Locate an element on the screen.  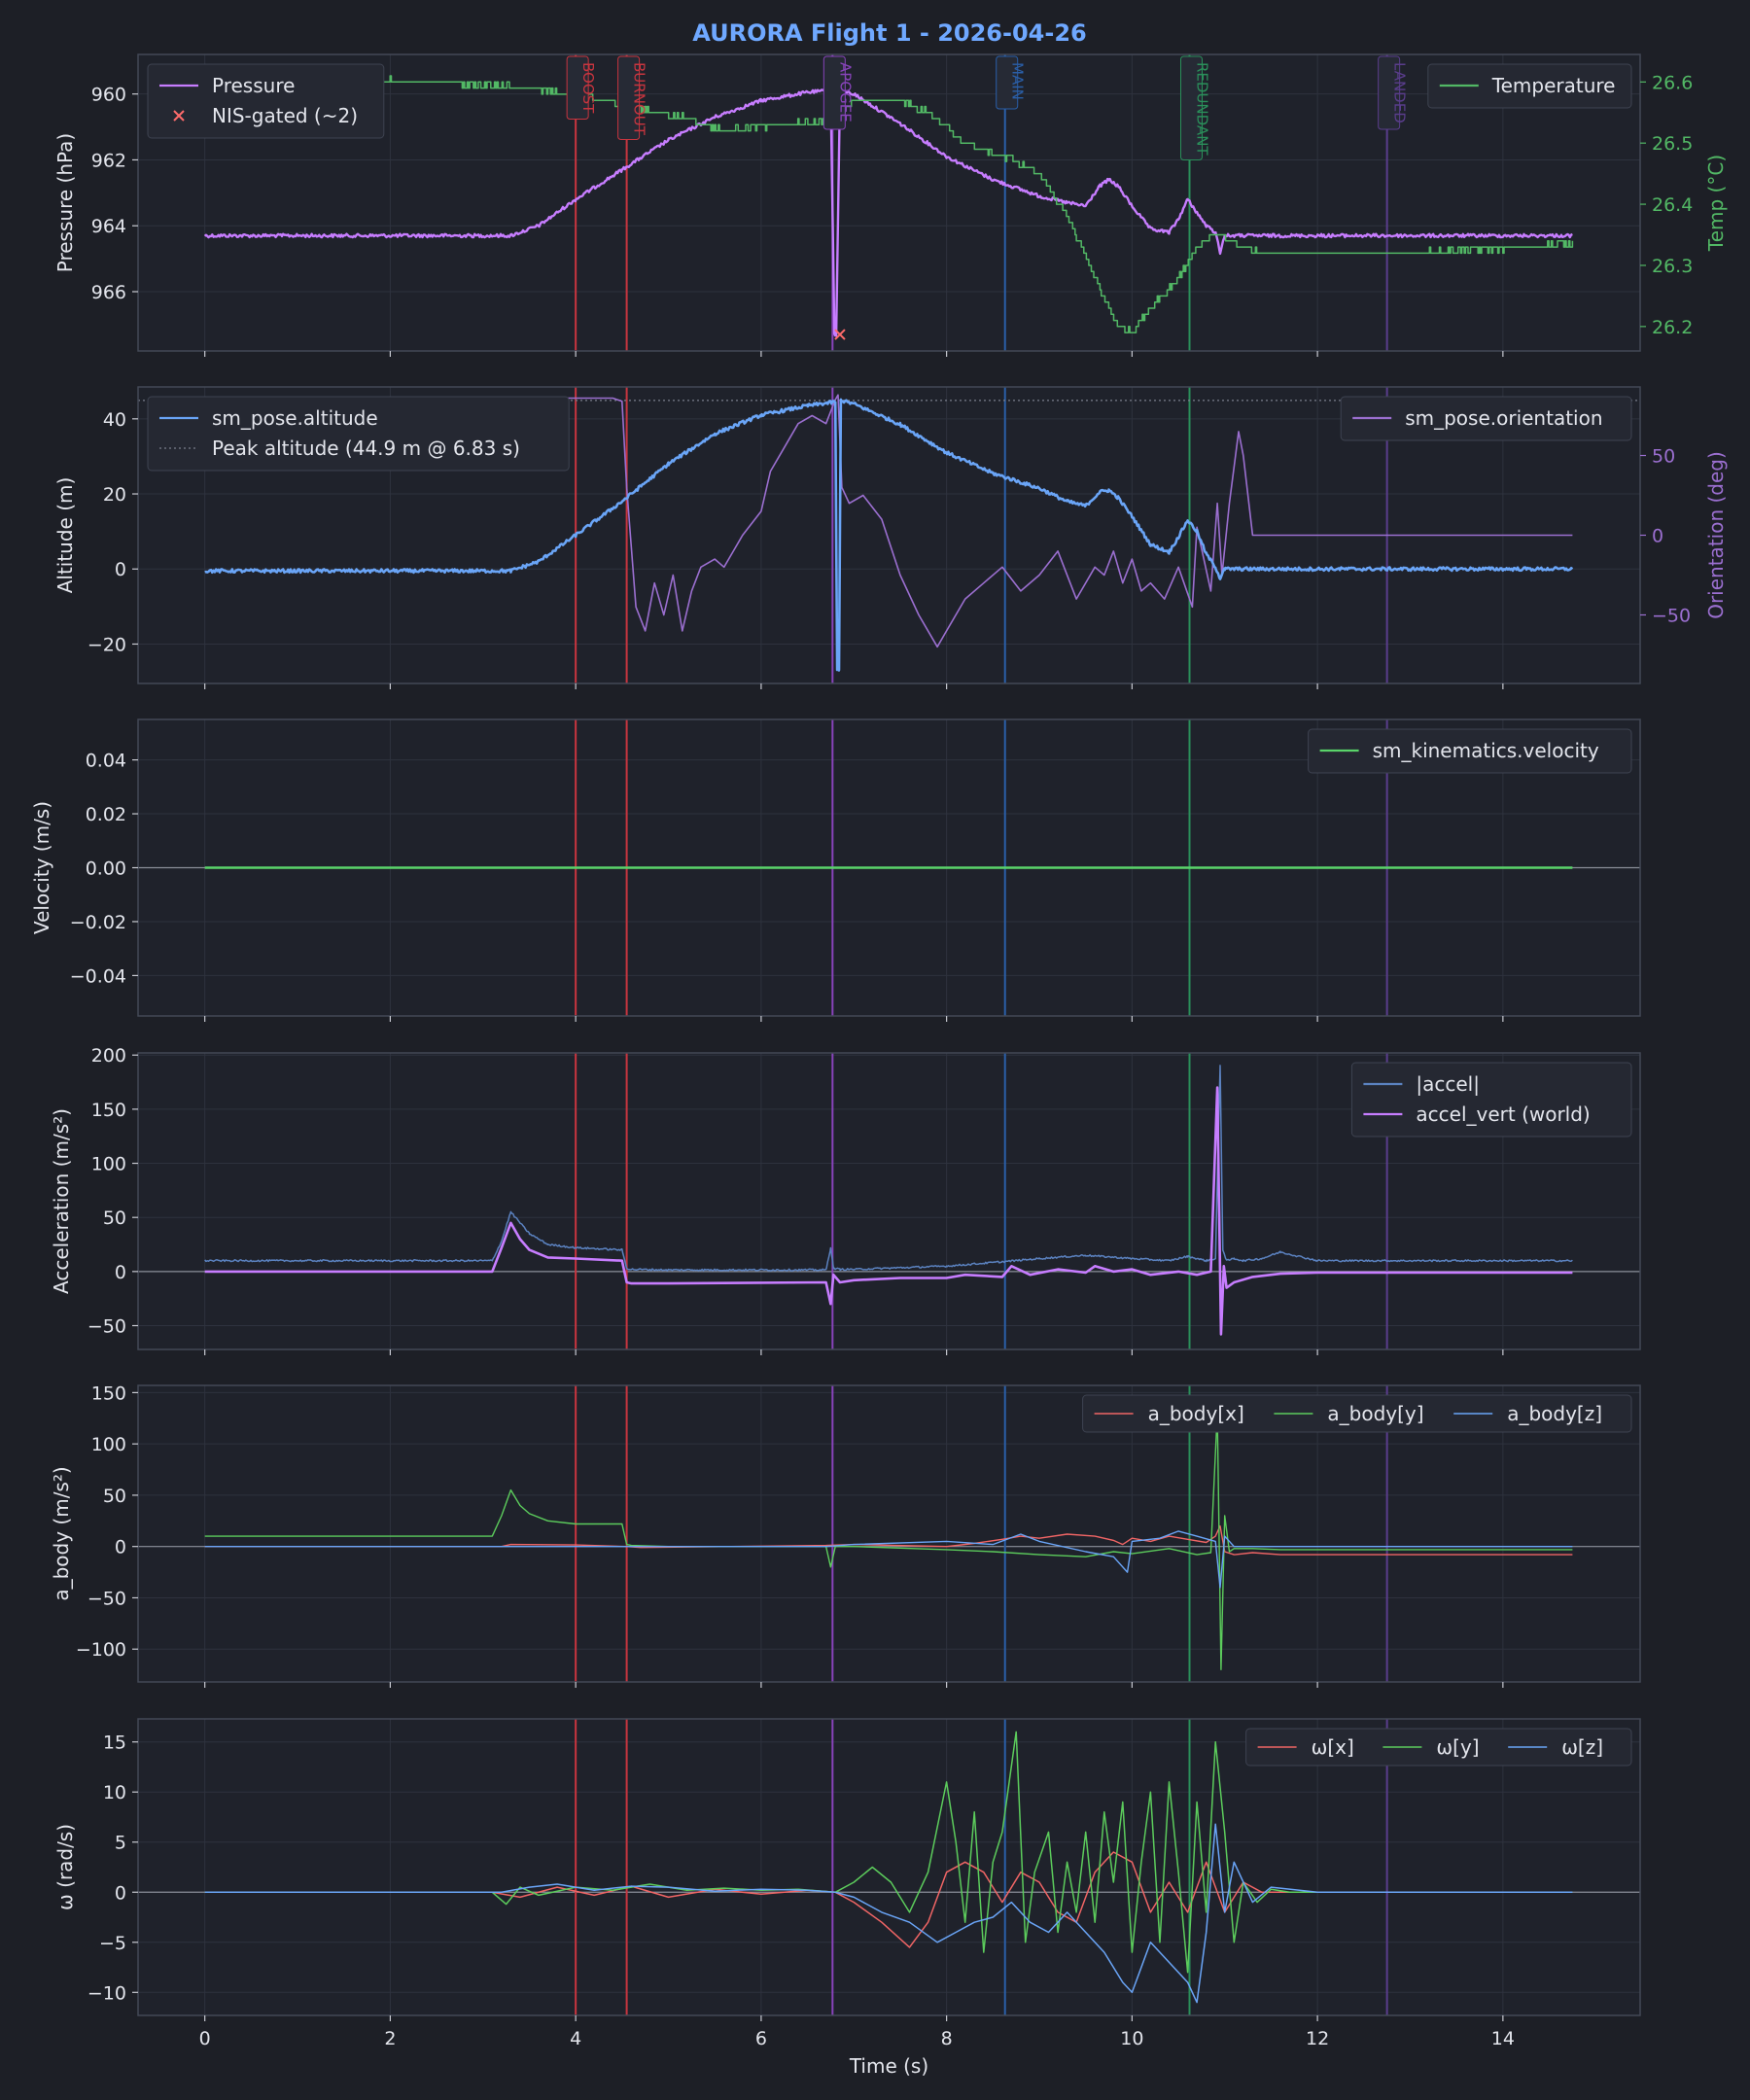
event-label-redundant: REDUNDANT is located at coordinates (1202, 109).